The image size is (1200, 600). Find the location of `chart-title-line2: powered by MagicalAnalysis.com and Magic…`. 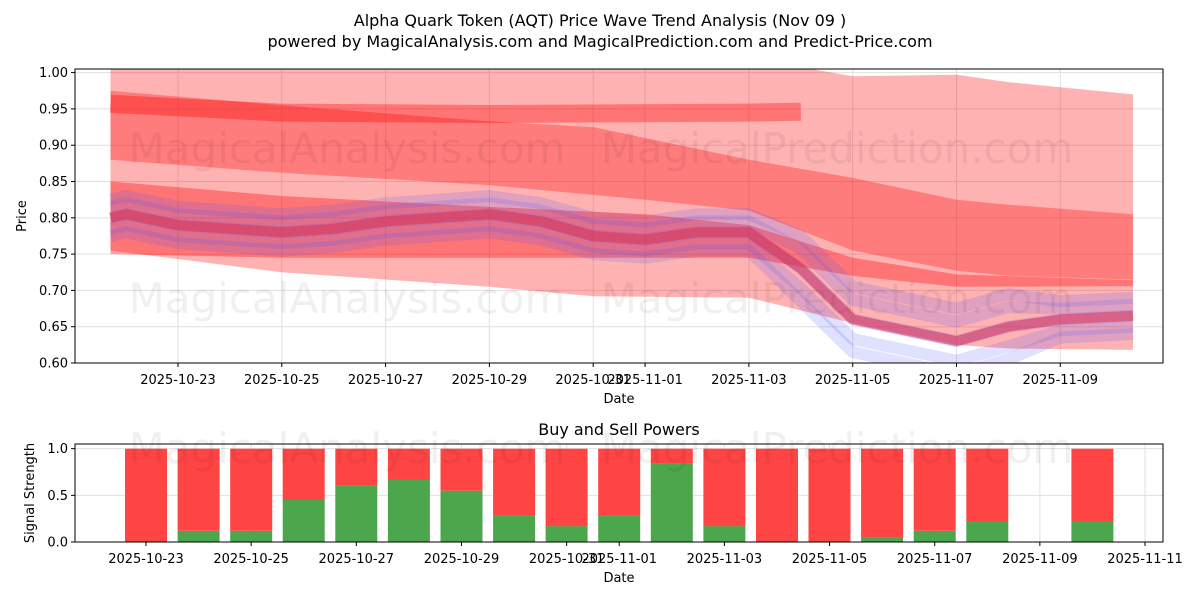

chart-title-line2: powered by MagicalAnalysis.com and Magic… is located at coordinates (599, 41).